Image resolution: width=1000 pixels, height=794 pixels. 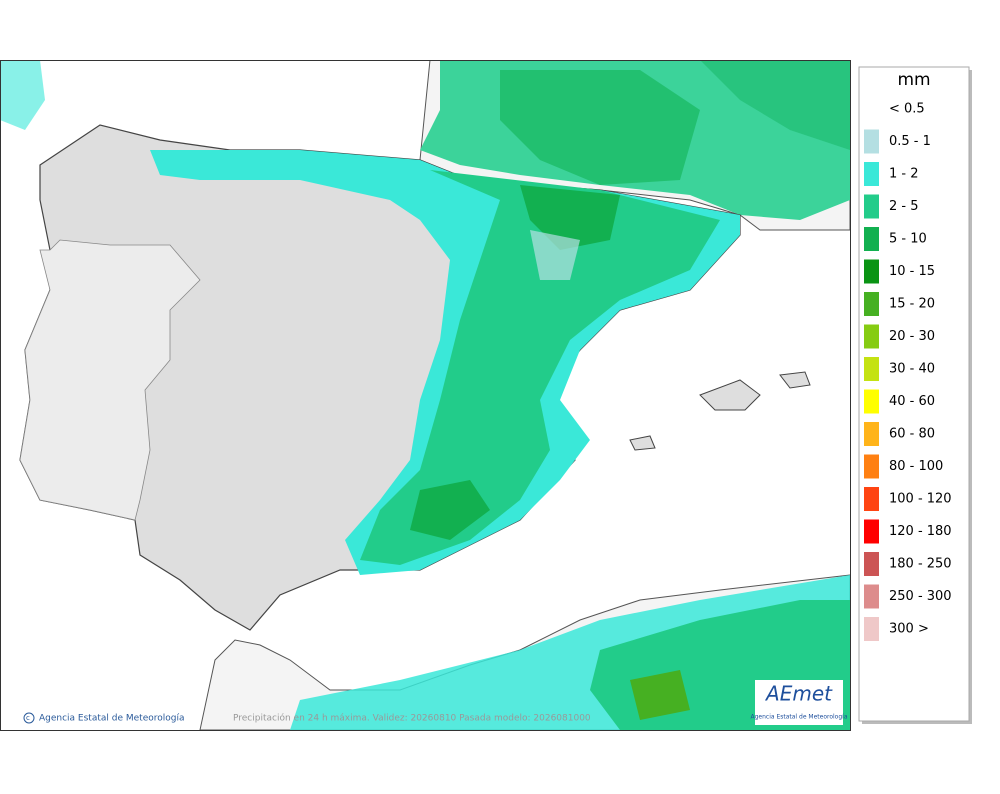 I want to click on legend-label: 100 - 120, so click(x=920, y=499).